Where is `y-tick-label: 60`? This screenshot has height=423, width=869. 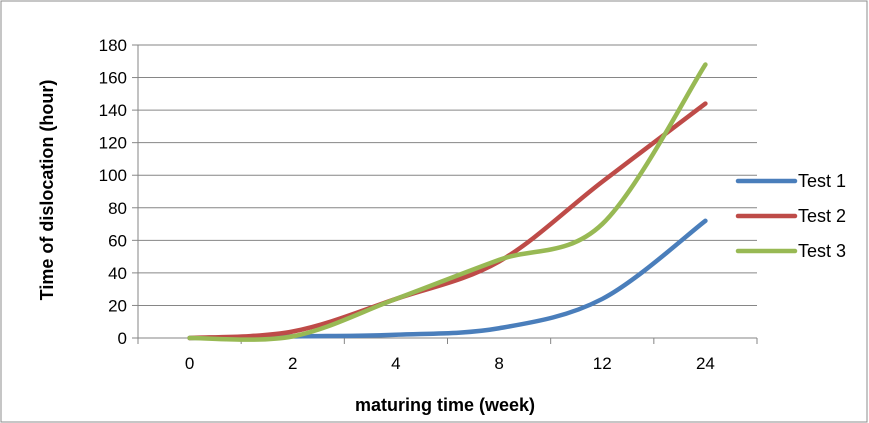
y-tick-label: 60 is located at coordinates (117, 240).